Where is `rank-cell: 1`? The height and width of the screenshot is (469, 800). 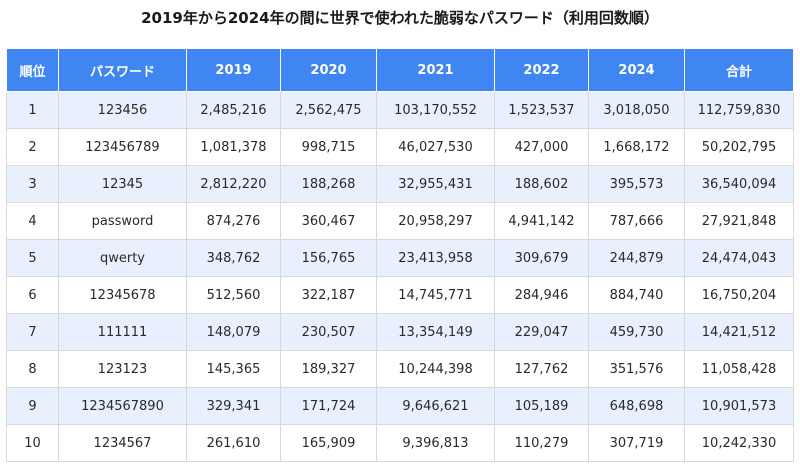 rank-cell: 1 is located at coordinates (32, 110).